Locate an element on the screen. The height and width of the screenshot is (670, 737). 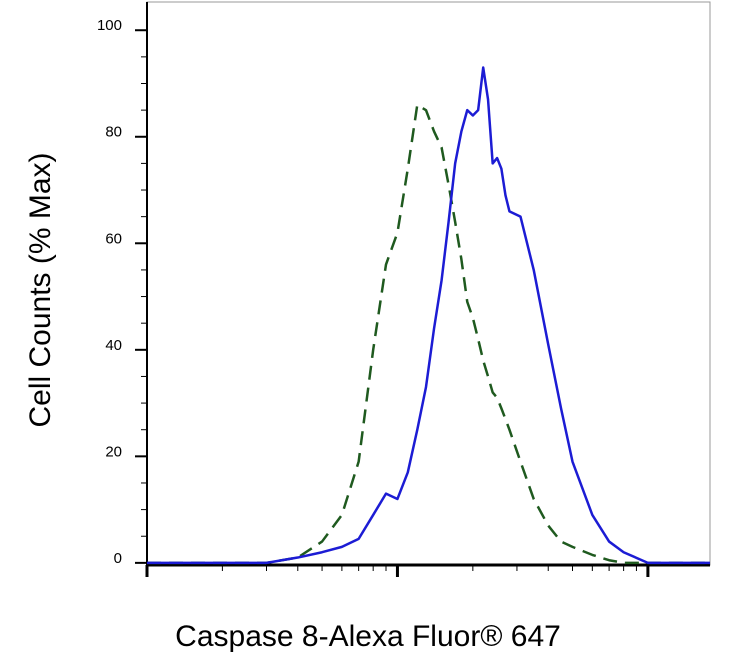
y-tick-label: 40 is located at coordinates (113, 345).